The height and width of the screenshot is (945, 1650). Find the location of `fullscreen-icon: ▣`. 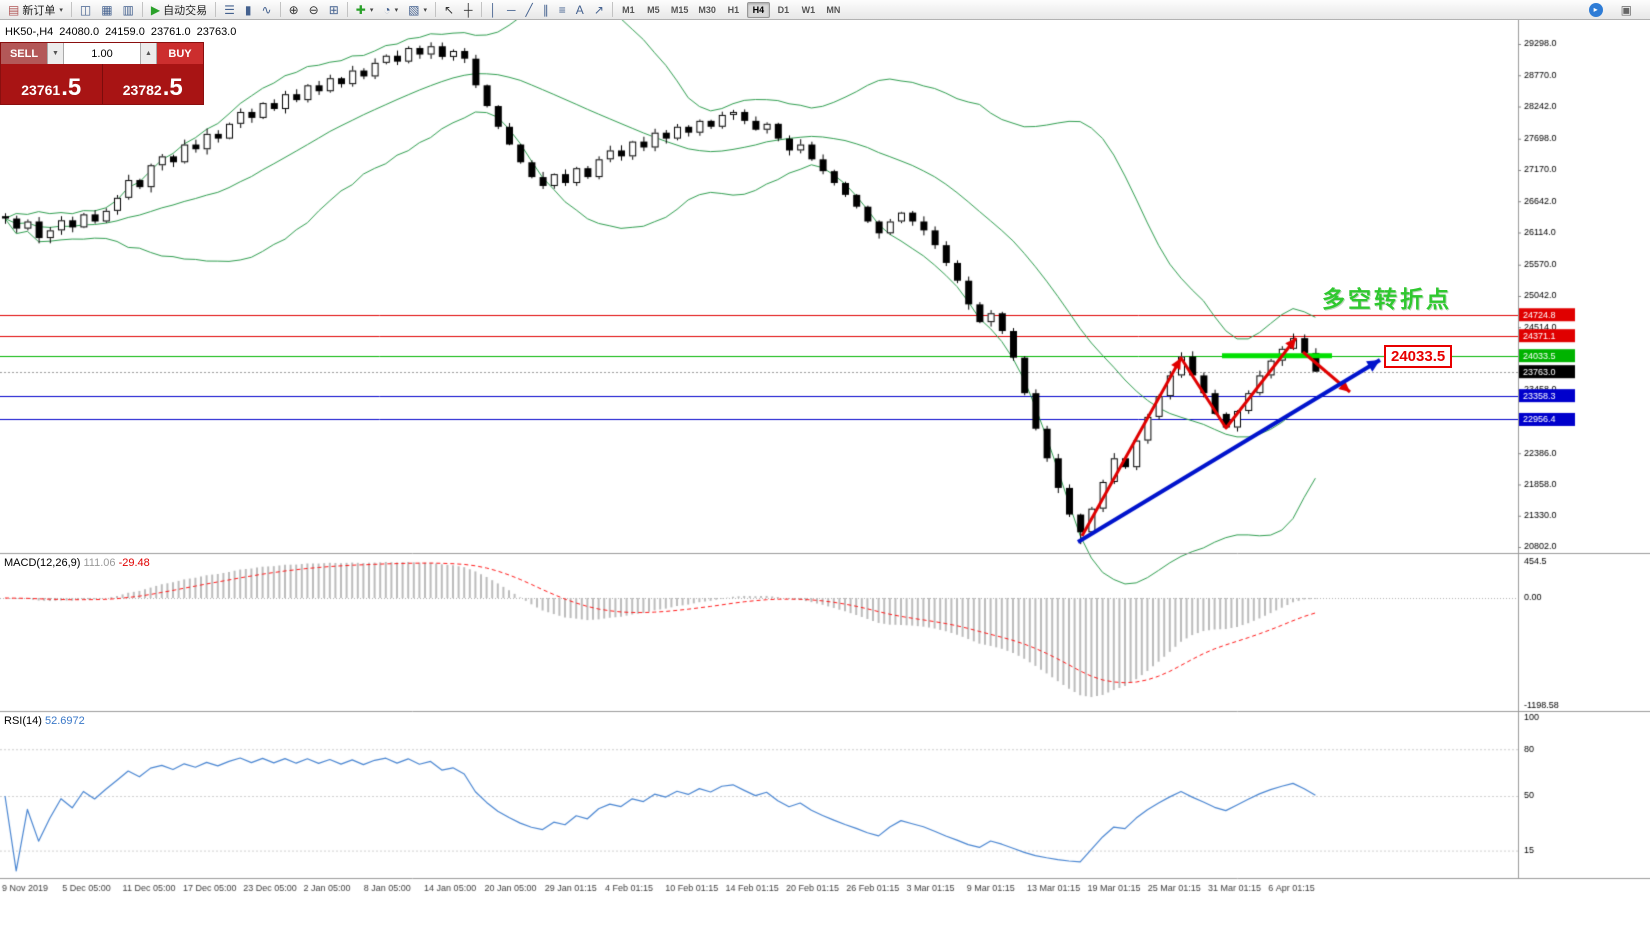

fullscreen-icon: ▣ is located at coordinates (1626, 9).